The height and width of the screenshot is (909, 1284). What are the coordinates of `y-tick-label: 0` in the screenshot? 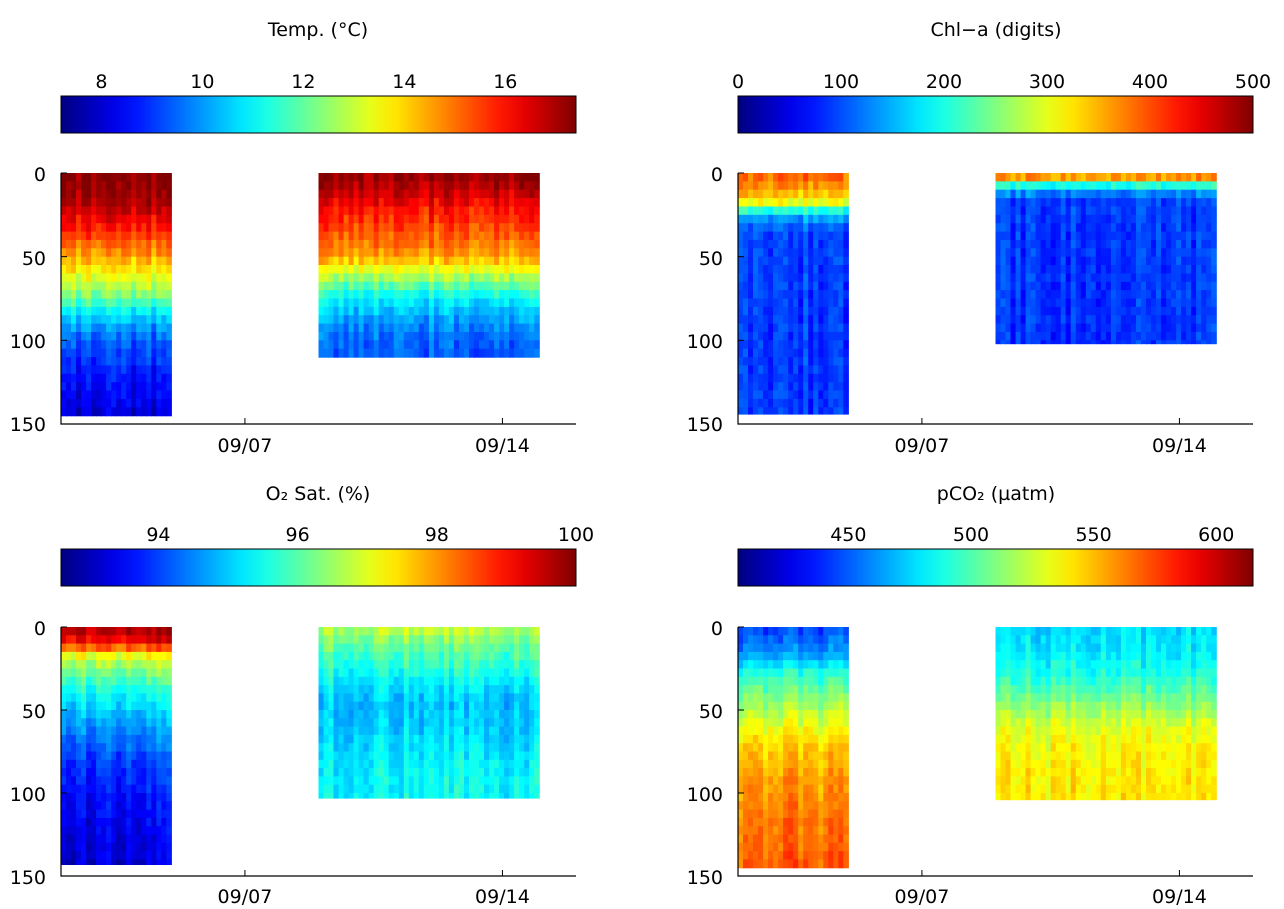 It's located at (40, 629).